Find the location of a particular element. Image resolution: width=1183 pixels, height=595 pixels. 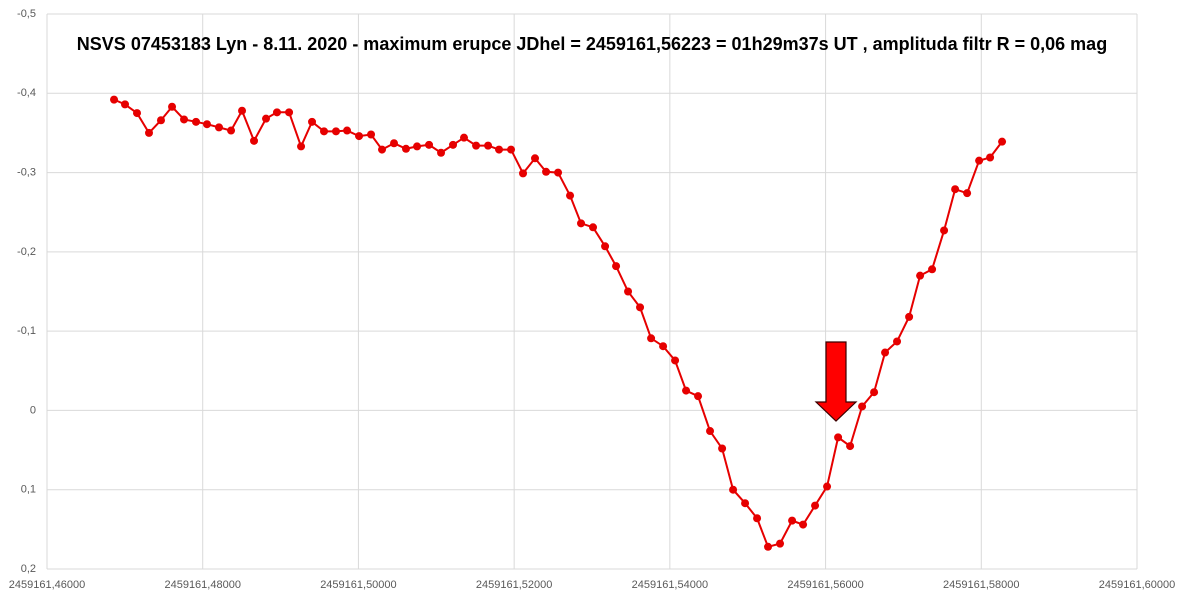

y-tick-label: -0,3 is located at coordinates (26, 172).